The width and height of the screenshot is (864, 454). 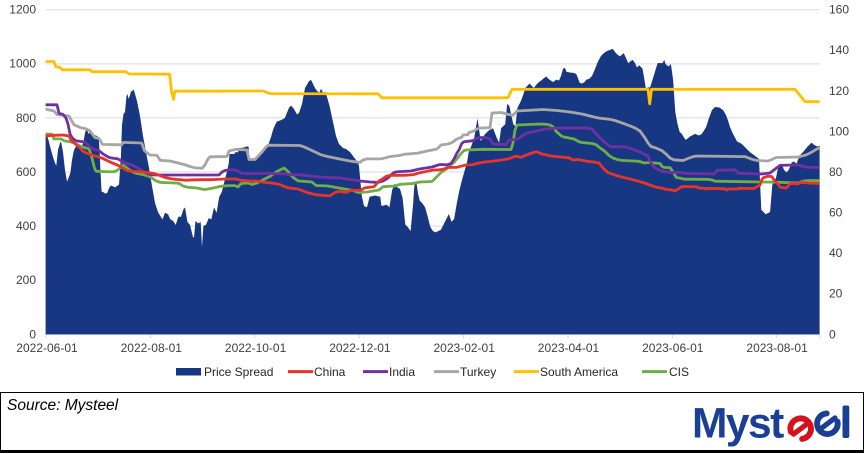 What do you see at coordinates (26, 280) in the screenshot?
I see `svg-text: 200` at bounding box center [26, 280].